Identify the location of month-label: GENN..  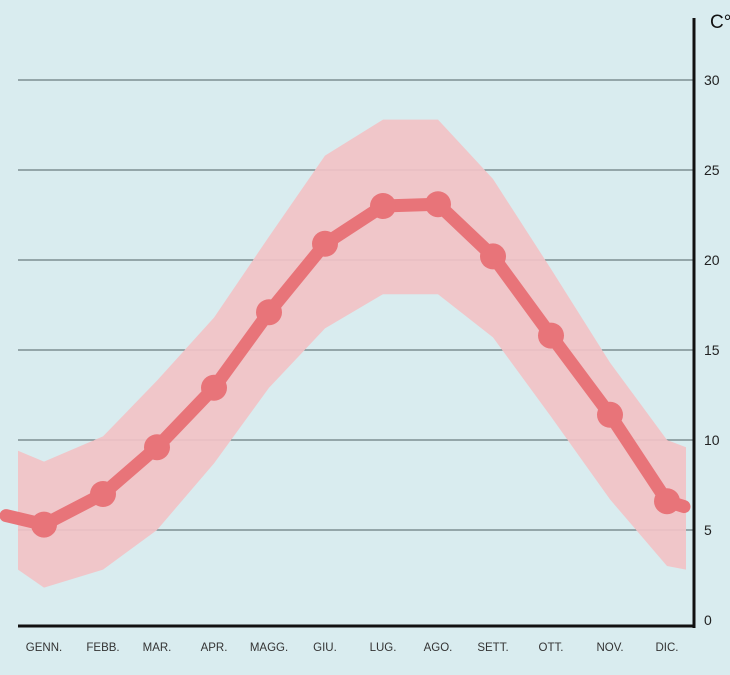
(44, 648).